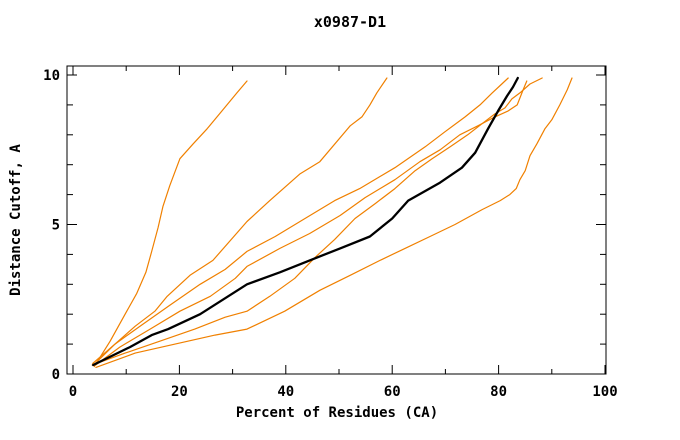 Image resolution: width=680 pixels, height=440 pixels. I want to click on x-tick-label: 0, so click(73, 392).